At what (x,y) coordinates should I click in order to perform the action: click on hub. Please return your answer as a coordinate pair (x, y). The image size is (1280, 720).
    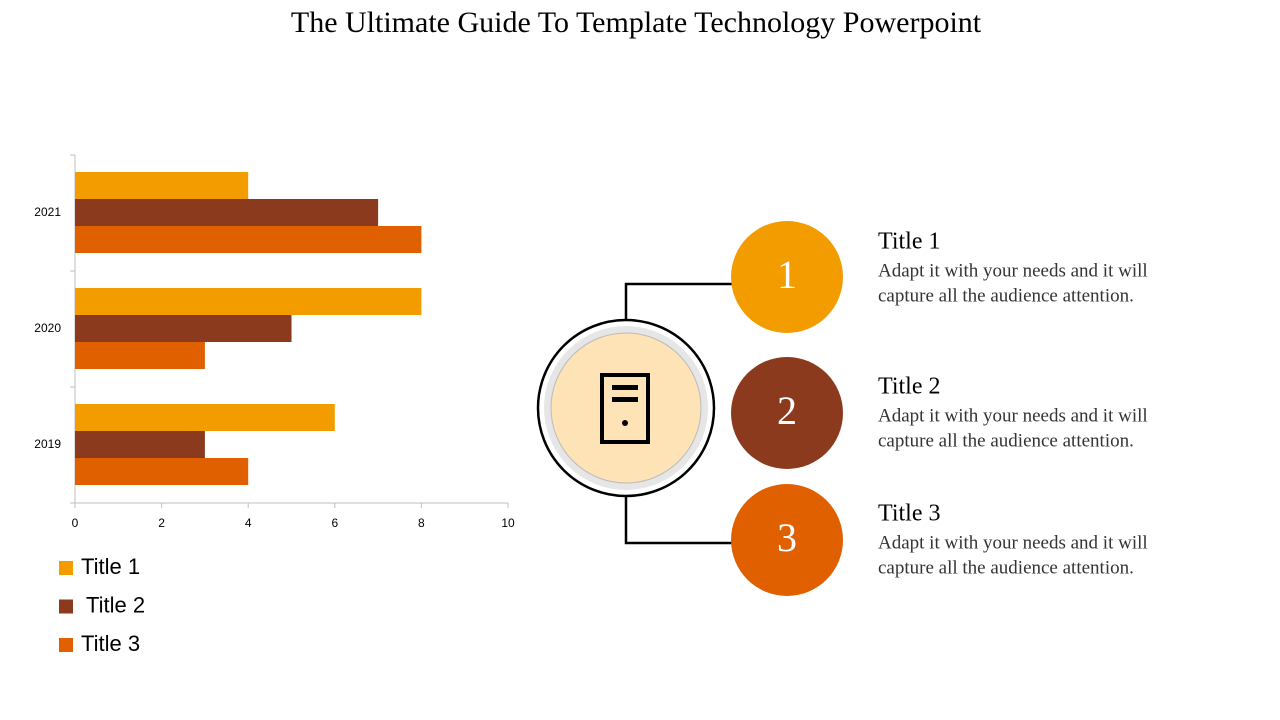
    Looking at the image, I should click on (626, 408).